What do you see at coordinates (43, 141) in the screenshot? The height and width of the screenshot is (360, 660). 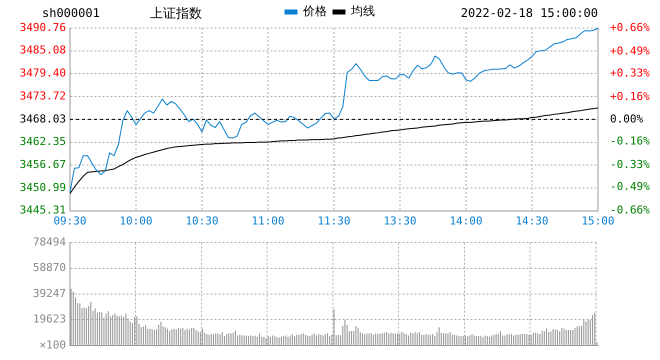 I see `y-tick-label: 3462.35` at bounding box center [43, 141].